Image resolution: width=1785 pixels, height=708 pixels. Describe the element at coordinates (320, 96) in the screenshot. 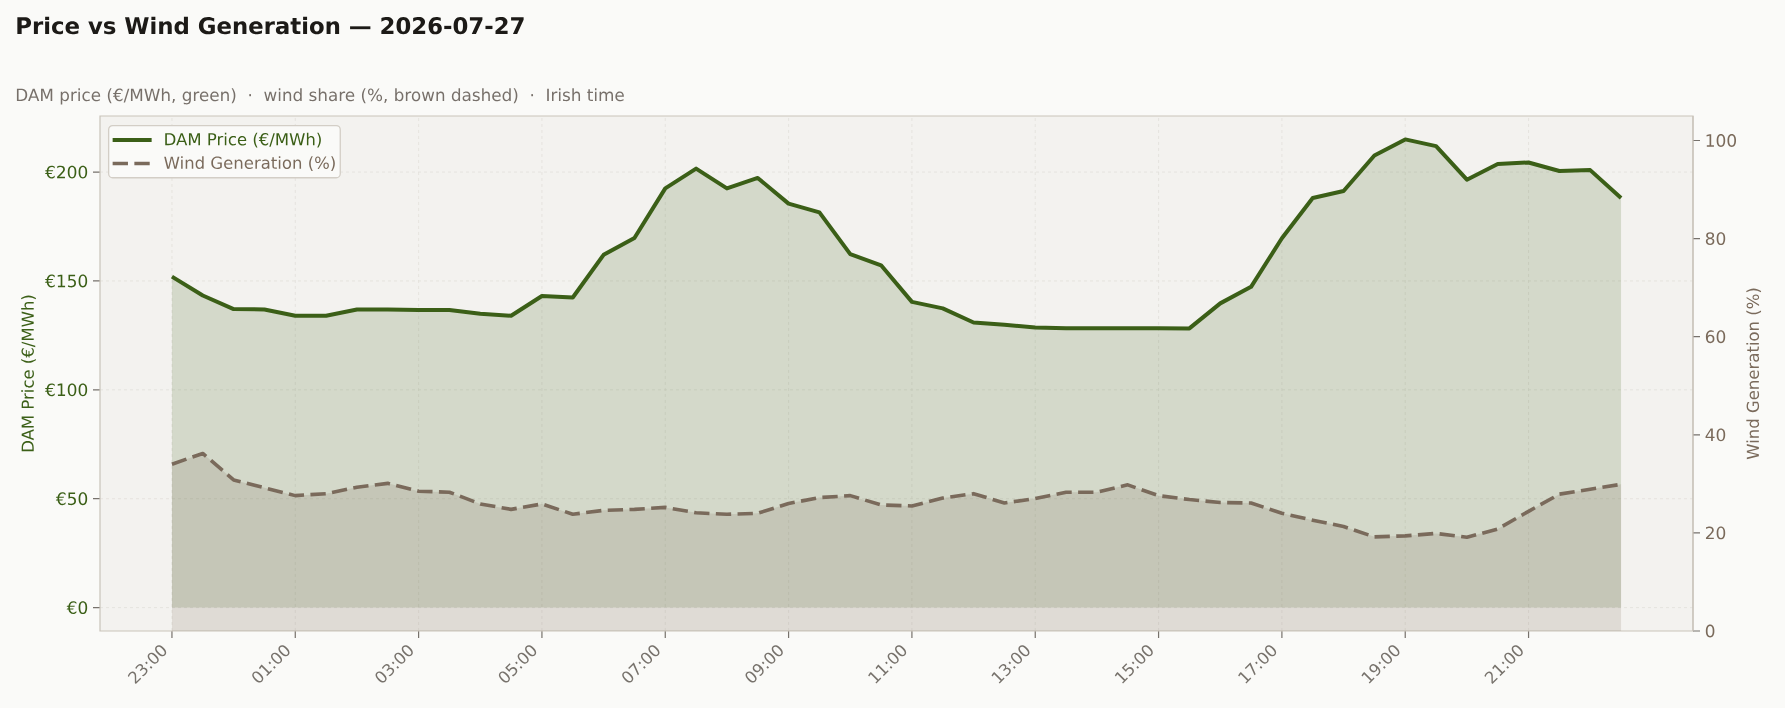

I see `chart-subtitle: DAM price (€/MWh, green) · wind share (%, brown dashed) · Irish time` at that location.